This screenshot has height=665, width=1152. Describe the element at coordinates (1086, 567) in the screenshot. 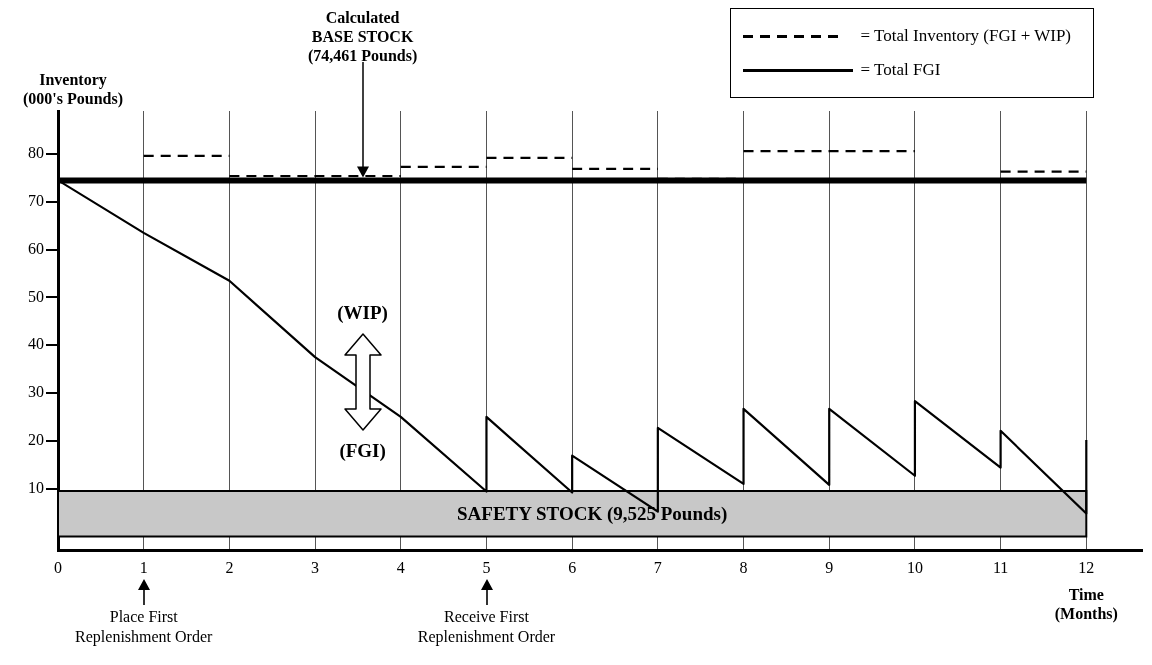

I see `x-tick-label: 12` at that location.